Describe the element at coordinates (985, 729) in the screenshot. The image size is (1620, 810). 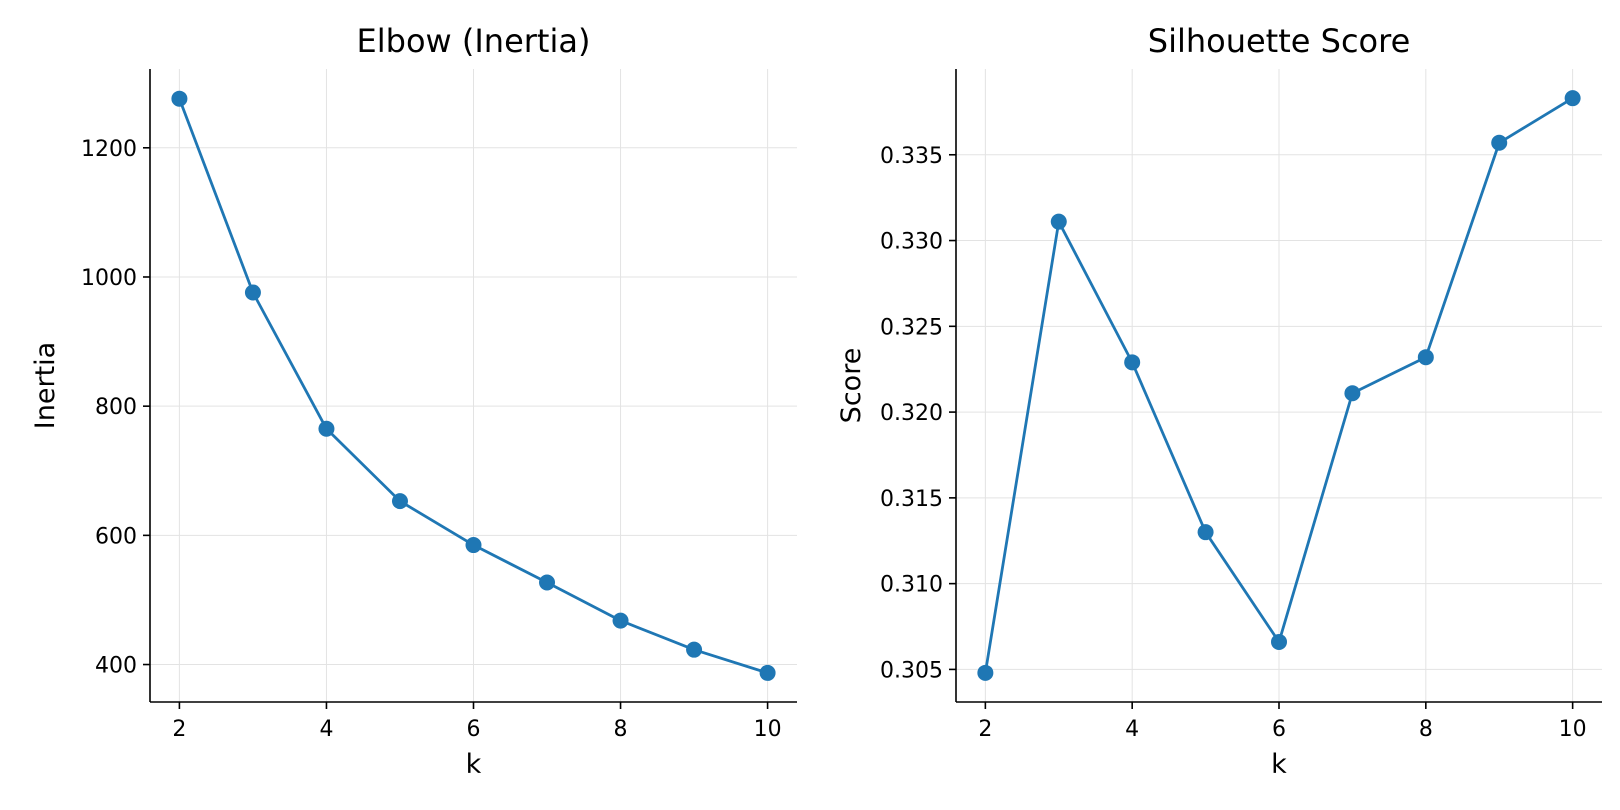
I see `silhouette-x-tick-label: 2` at that location.